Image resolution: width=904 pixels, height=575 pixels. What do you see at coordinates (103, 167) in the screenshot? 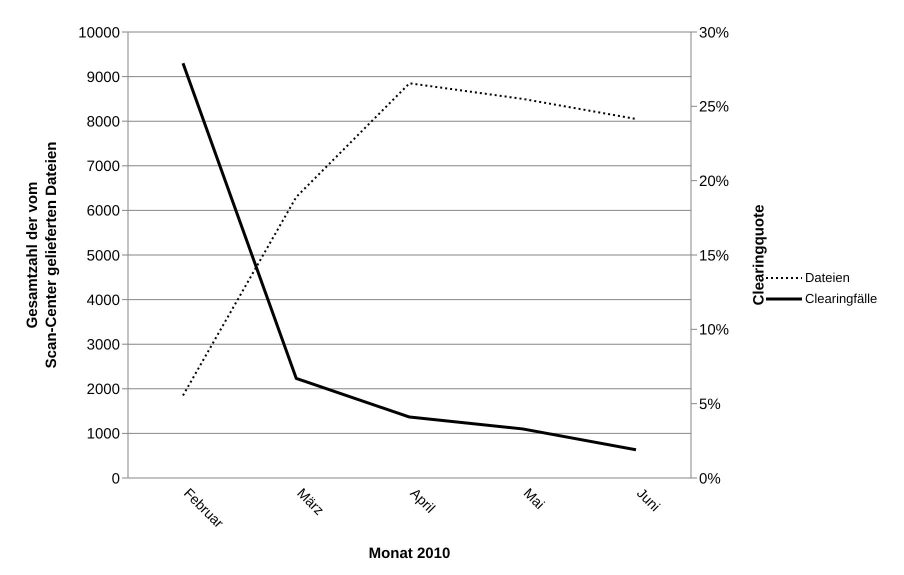
I see `y-tick-label: 7000` at bounding box center [103, 167].